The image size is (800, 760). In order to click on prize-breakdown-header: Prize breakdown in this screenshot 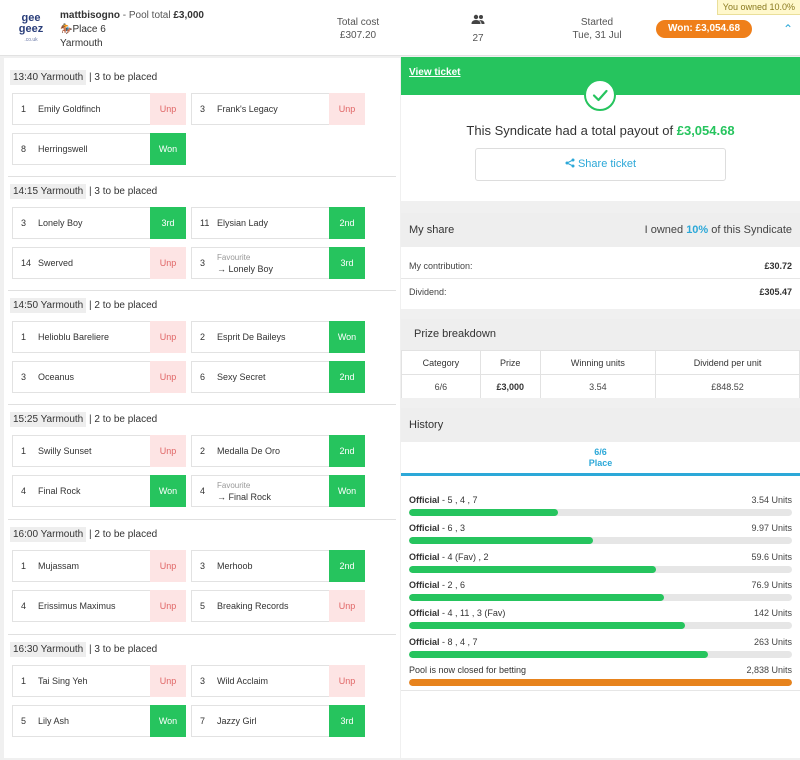, I will do `click(600, 334)`.